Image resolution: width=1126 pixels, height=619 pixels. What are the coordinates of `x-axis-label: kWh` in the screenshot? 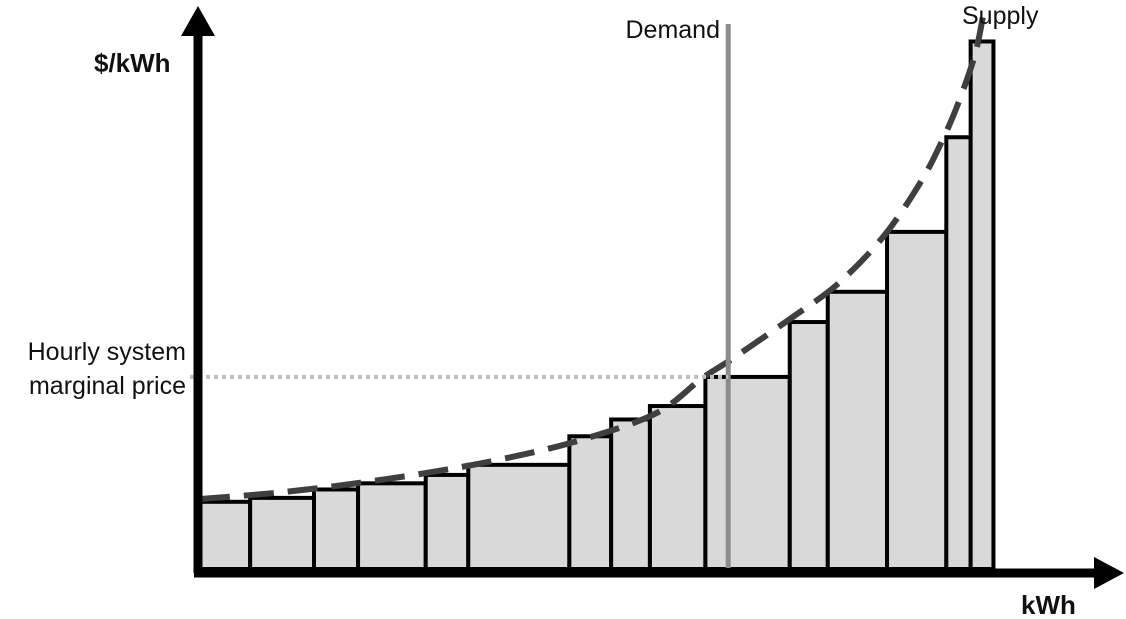 It's located at (1048, 604).